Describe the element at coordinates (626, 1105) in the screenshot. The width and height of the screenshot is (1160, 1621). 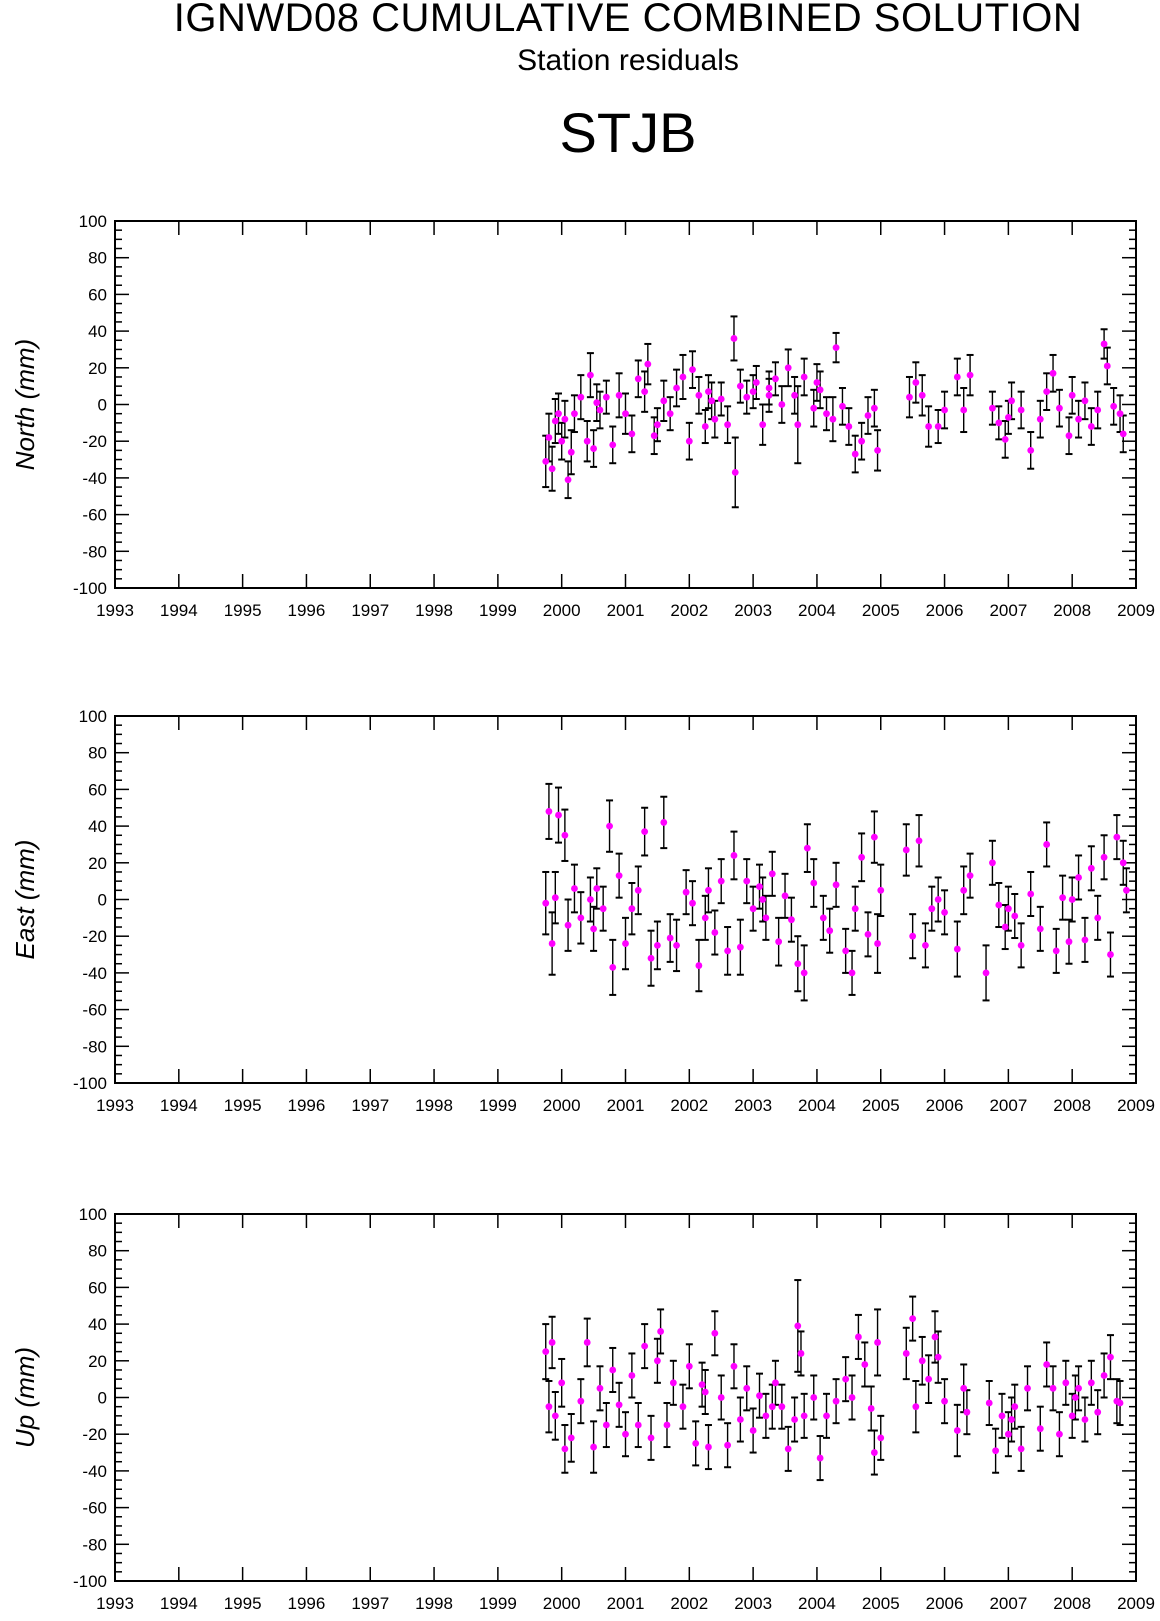
I see `x-tick-label: 2001` at that location.